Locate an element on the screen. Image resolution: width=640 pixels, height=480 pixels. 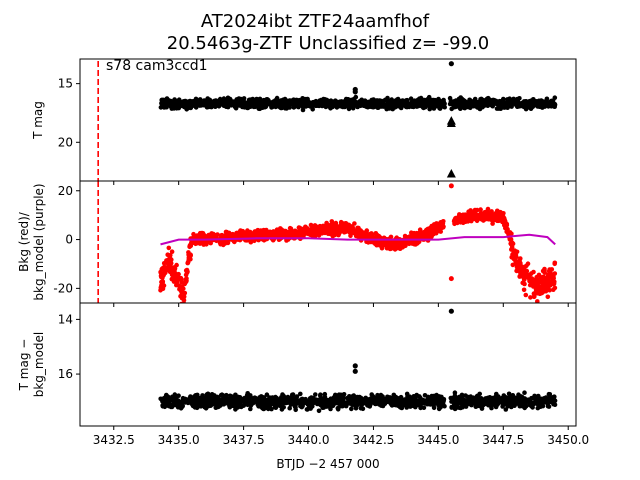
x-tick-label: 3440.0 is located at coordinates (309, 440).